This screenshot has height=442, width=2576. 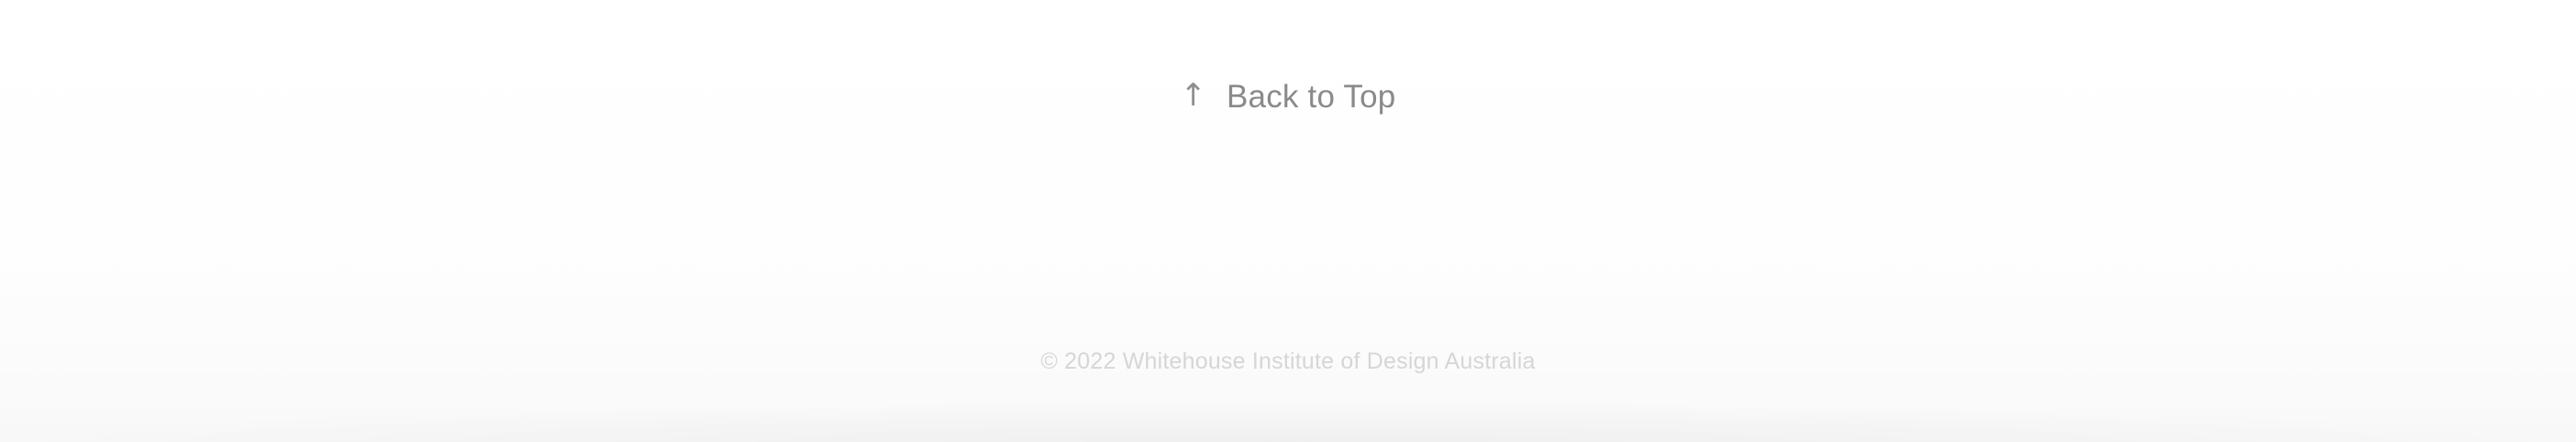 What do you see at coordinates (1311, 97) in the screenshot?
I see `back-to-top-label: Back to Top` at bounding box center [1311, 97].